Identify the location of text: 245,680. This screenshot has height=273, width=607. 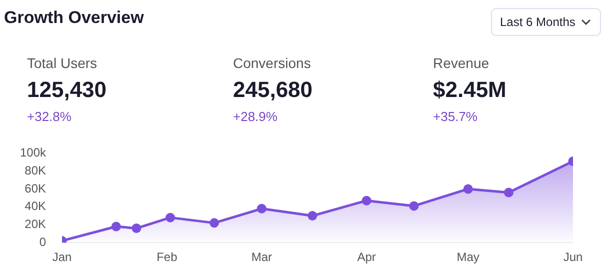
(273, 90).